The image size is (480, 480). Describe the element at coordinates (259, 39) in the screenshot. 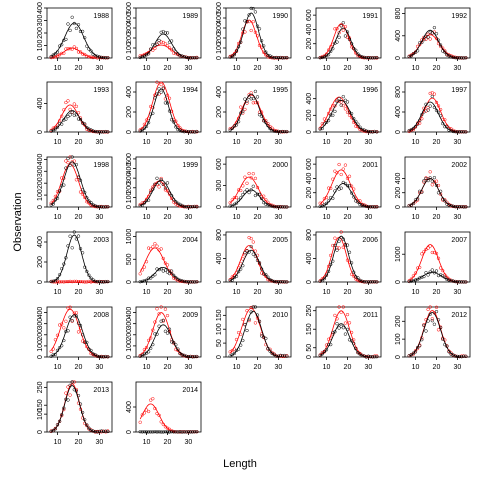

I see `series-line-b` at that location.